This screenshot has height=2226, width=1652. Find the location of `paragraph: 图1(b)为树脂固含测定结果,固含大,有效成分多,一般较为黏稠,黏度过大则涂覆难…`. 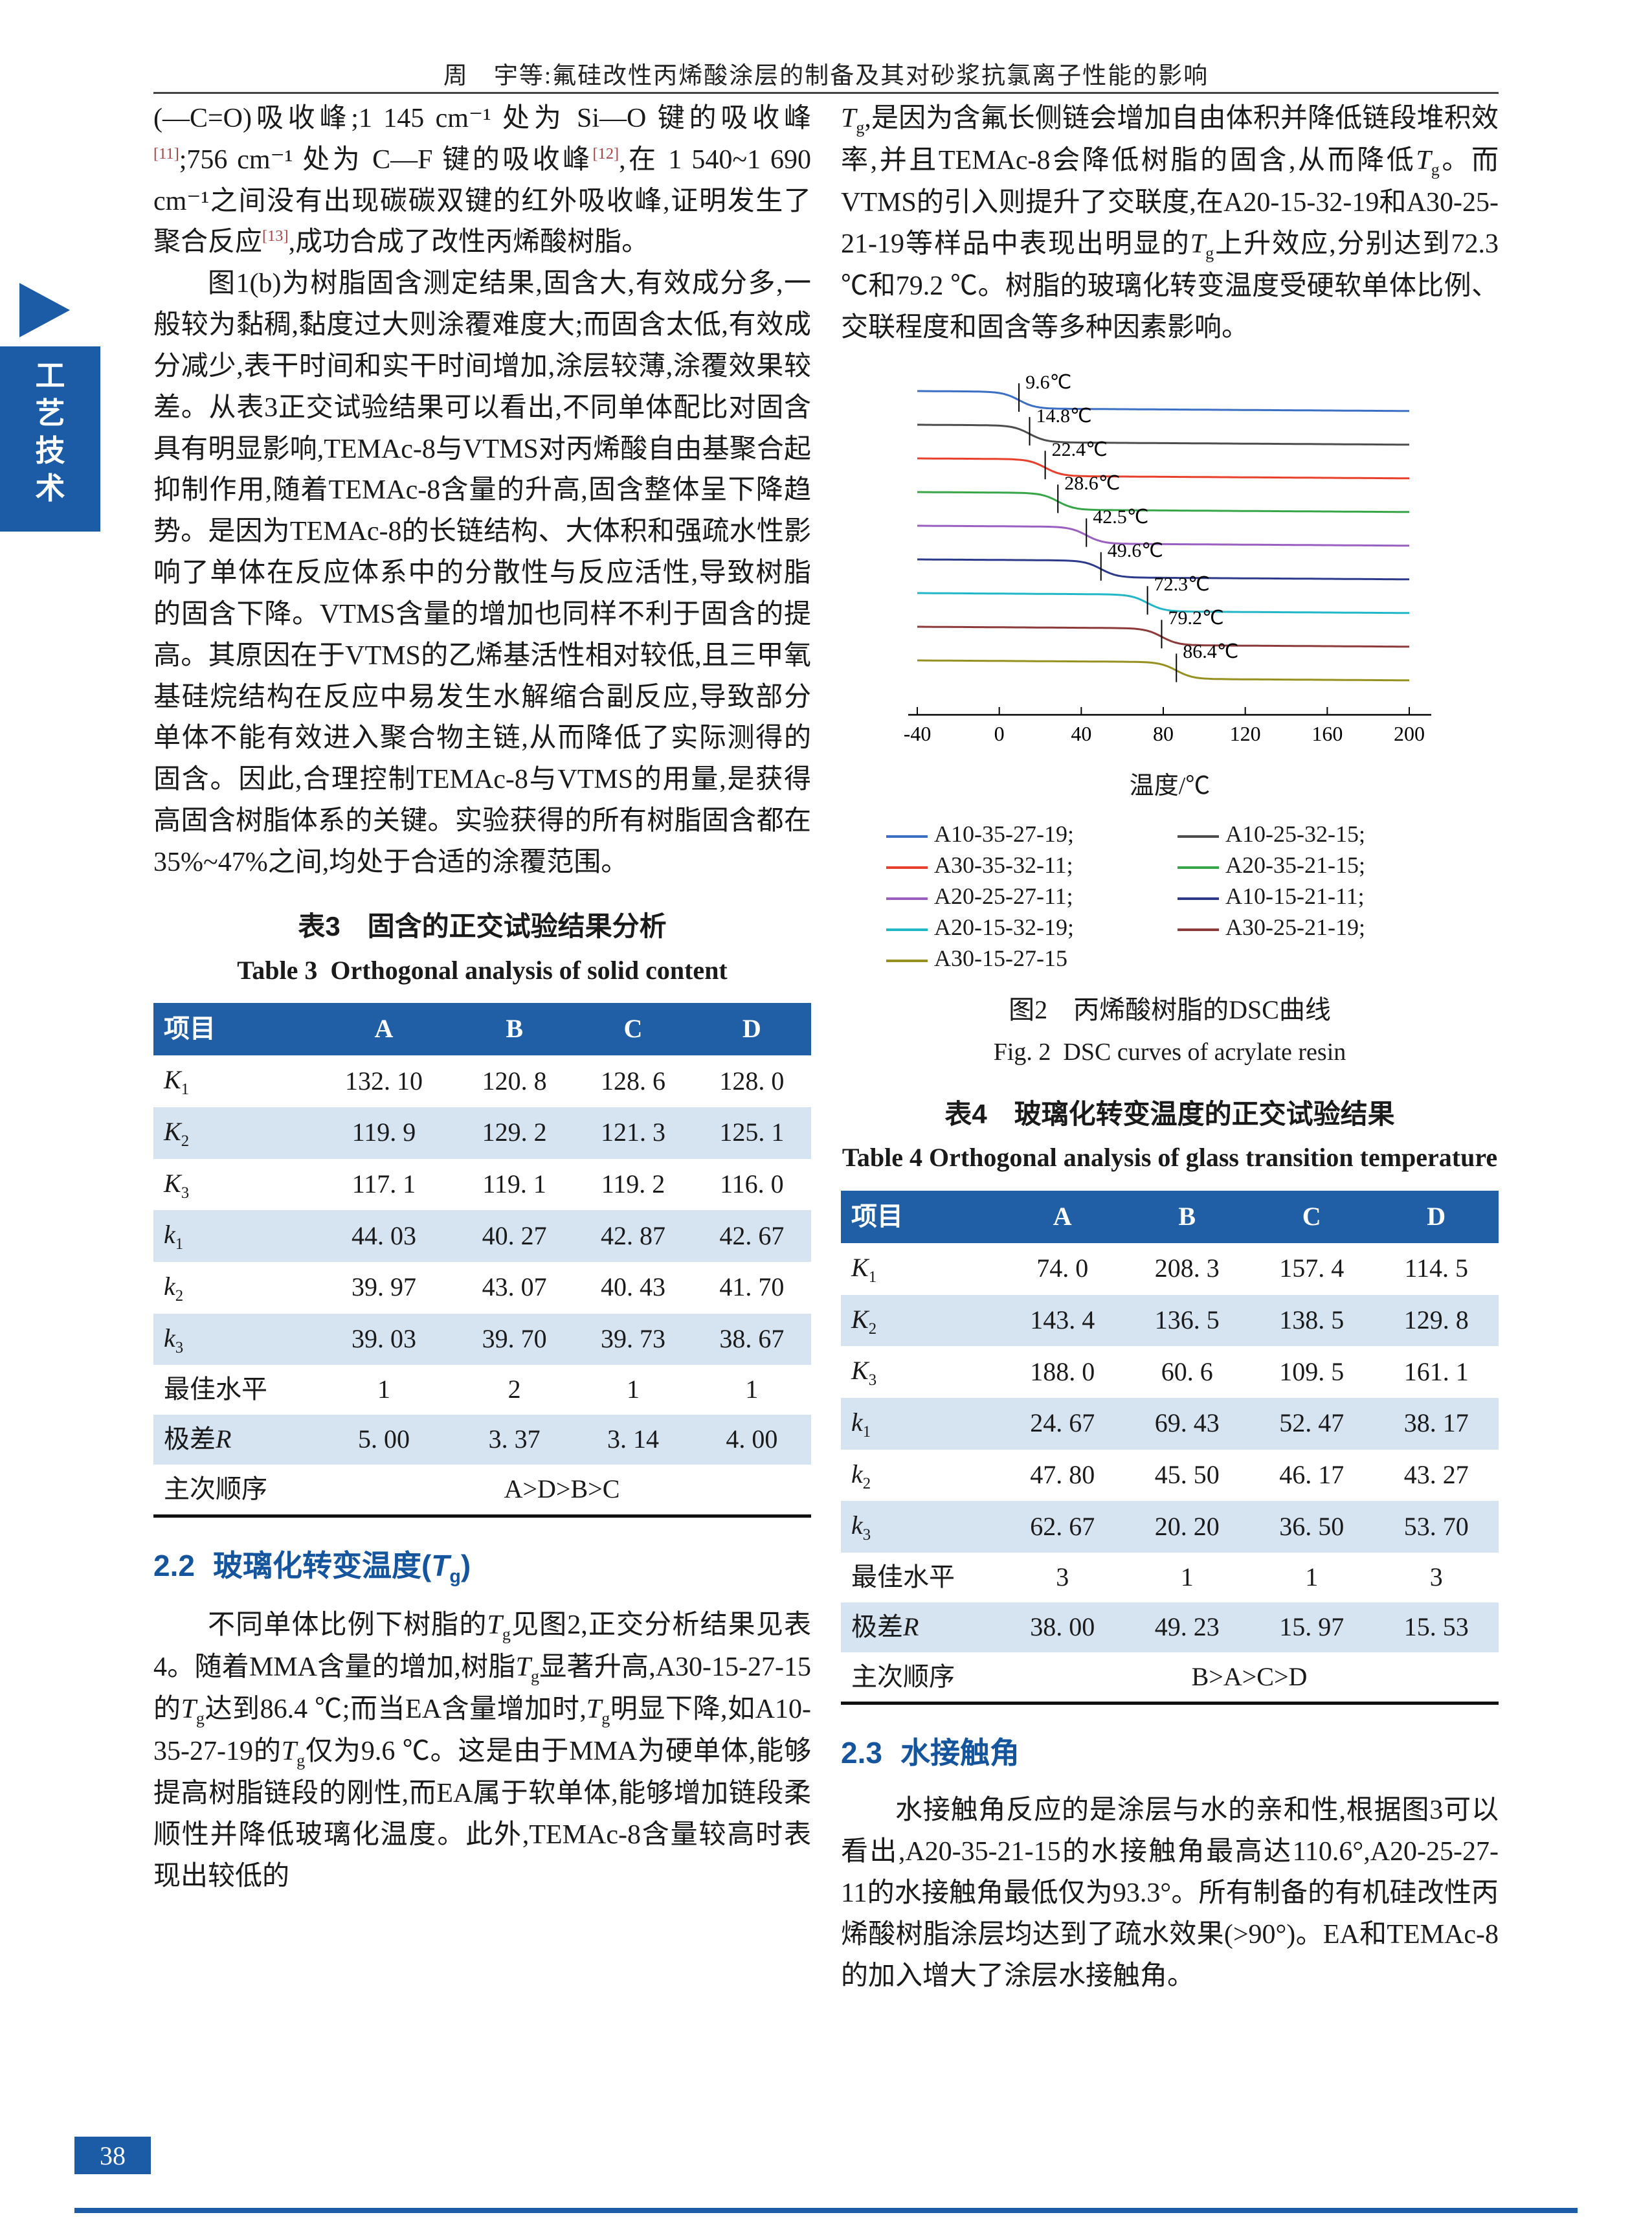

paragraph: 图1(b)为树脂固含测定结果,固含大,有效成分多,一般较为黏稠,黏度过大则涂覆难… is located at coordinates (482, 573).